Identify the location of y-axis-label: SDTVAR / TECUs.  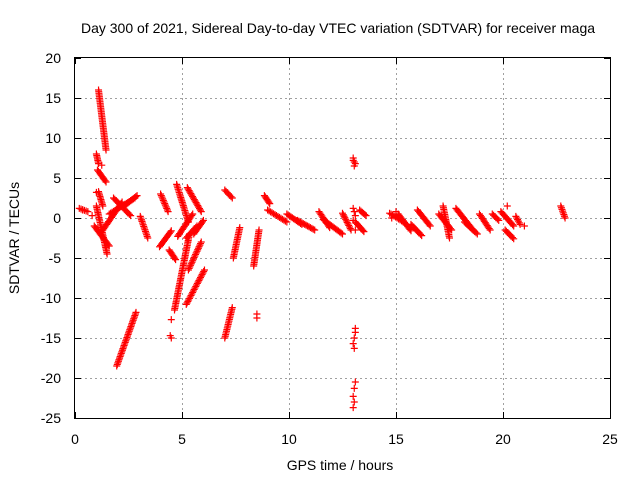
(14, 238).